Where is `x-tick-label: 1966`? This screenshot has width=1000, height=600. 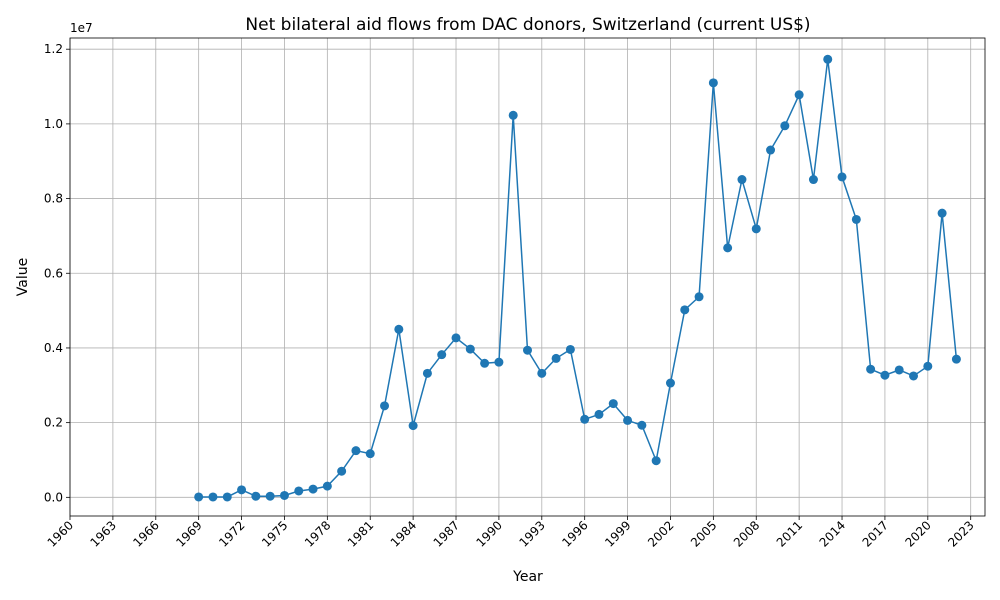
x-tick-label: 1966 is located at coordinates (145, 533).